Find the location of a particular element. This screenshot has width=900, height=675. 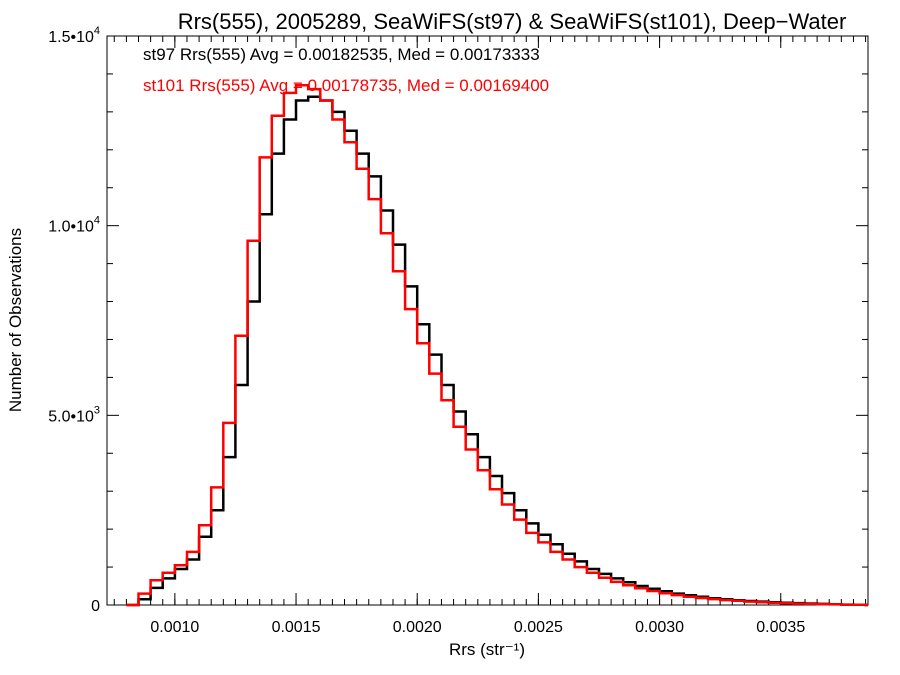

y-tick-label: 0 is located at coordinates (95, 606).